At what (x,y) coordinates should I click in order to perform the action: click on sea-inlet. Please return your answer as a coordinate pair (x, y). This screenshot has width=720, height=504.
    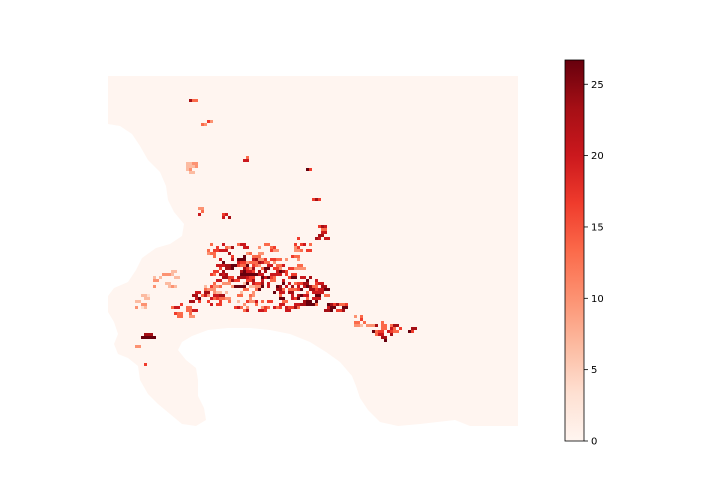
    Looking at the image, I should click on (358, 412).